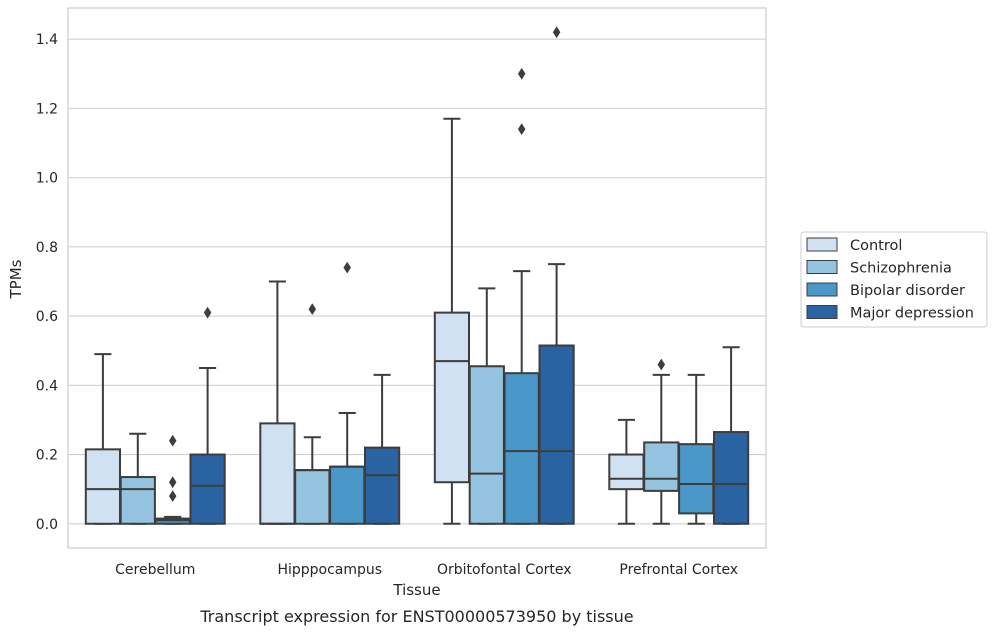 Image resolution: width=997 pixels, height=634 pixels. Describe the element at coordinates (901, 269) in the screenshot. I see `legend-label: Schizophrenia` at that location.